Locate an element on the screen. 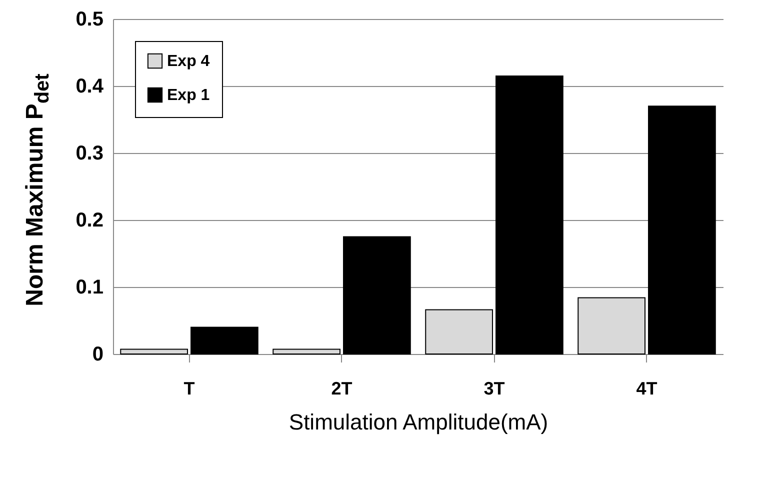 Image resolution: width=763 pixels, height=483 pixels. x-tick-label: T is located at coordinates (189, 388).